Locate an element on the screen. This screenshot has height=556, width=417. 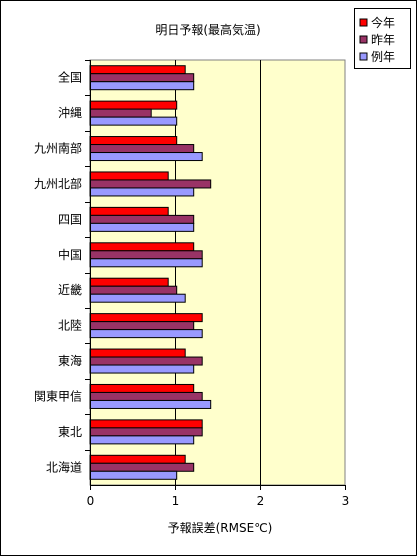
y-tick-label: 近畿 is located at coordinates (70, 290).